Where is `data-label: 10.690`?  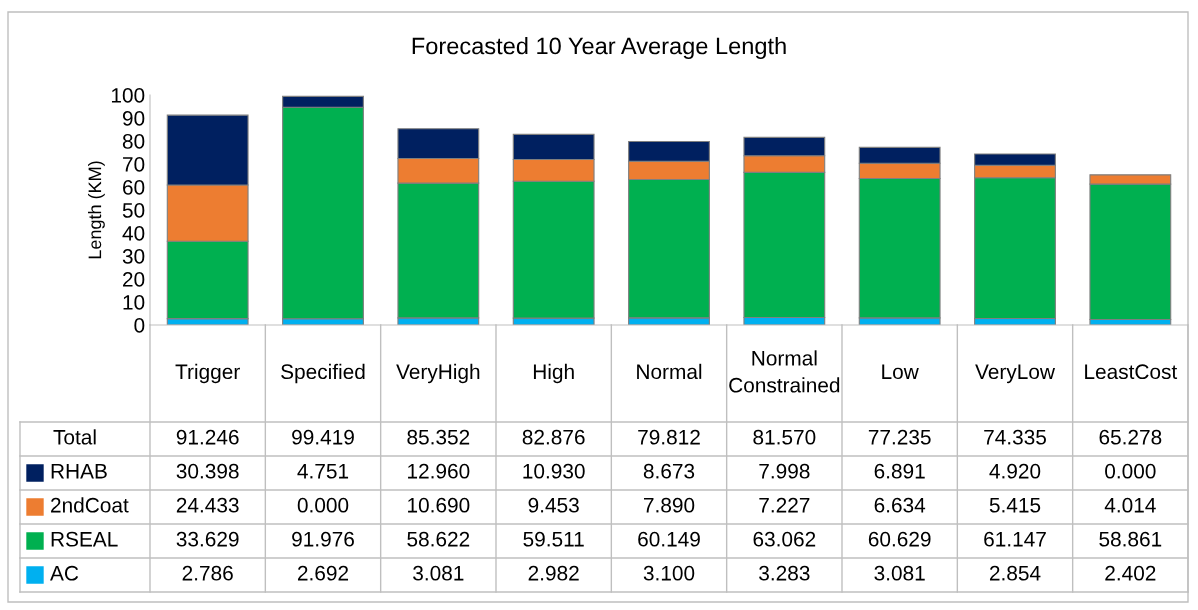 data-label: 10.690 is located at coordinates (439, 505).